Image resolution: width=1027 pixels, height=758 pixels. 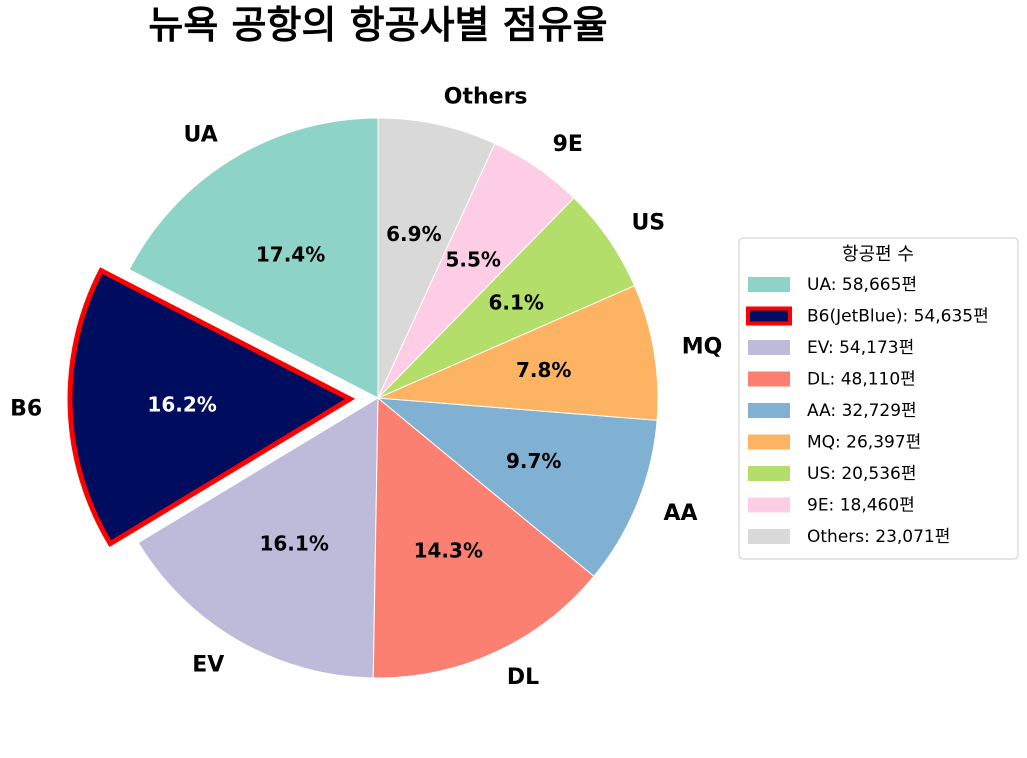 What do you see at coordinates (769, 316) in the screenshot?
I see `legend-swatch-b6` at bounding box center [769, 316].